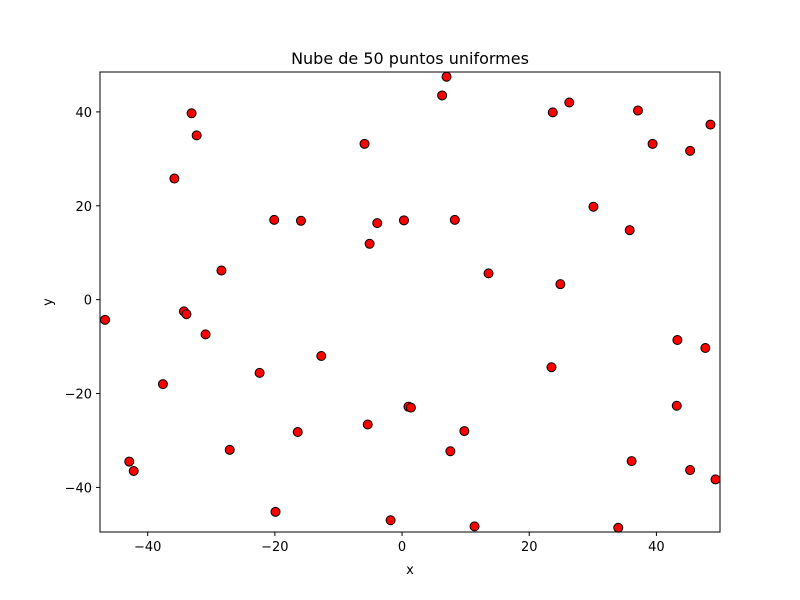 Image resolution: width=800 pixels, height=600 pixels. Describe the element at coordinates (48, 302) in the screenshot. I see `y-axis-label: y` at that location.